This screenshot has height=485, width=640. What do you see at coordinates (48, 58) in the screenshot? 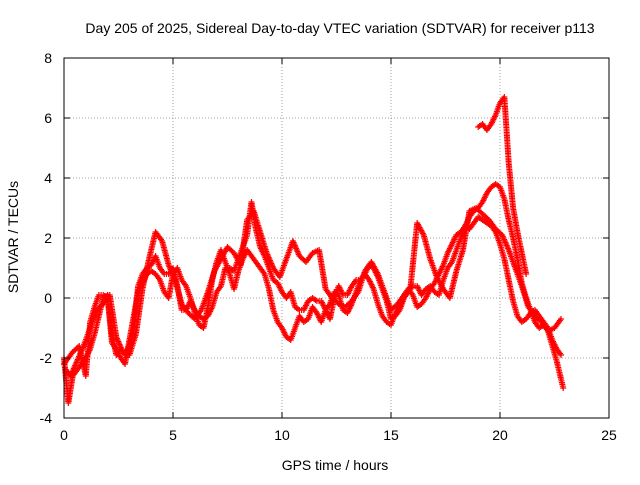
I see `y-tick-label: 8` at bounding box center [48, 58].